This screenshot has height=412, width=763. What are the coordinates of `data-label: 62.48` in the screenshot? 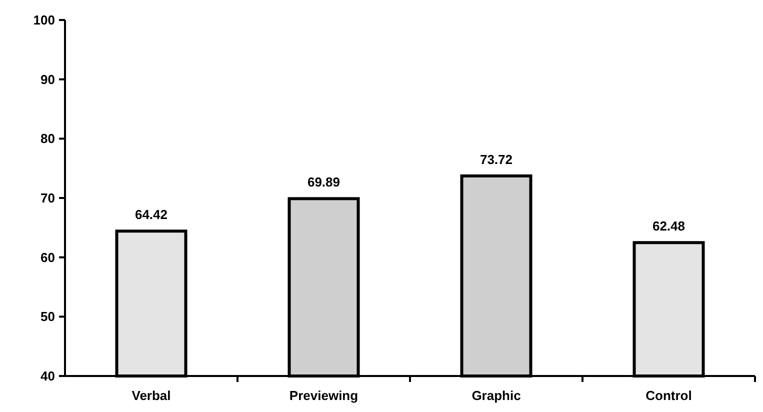 It's located at (669, 226).